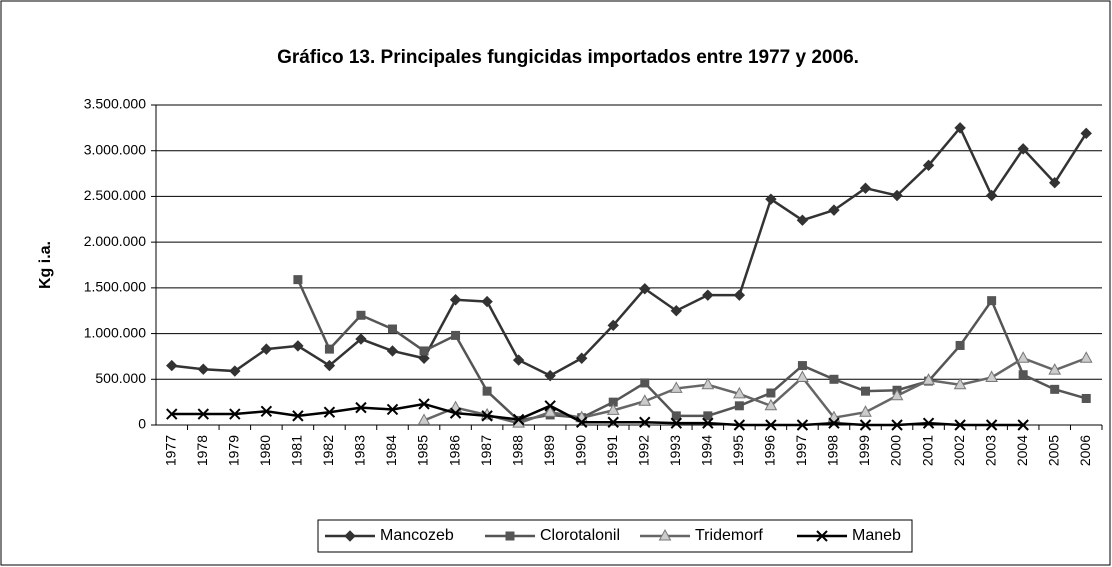  I want to click on y-tick-label: 1.500.000, so click(115, 287).